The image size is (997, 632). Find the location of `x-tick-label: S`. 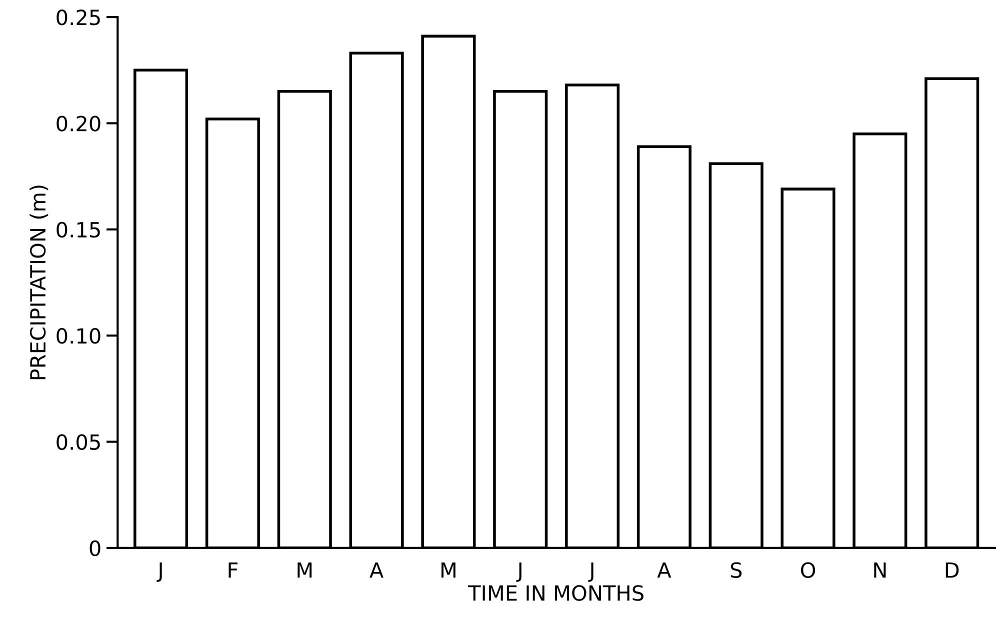

x-tick-label: S is located at coordinates (736, 570).